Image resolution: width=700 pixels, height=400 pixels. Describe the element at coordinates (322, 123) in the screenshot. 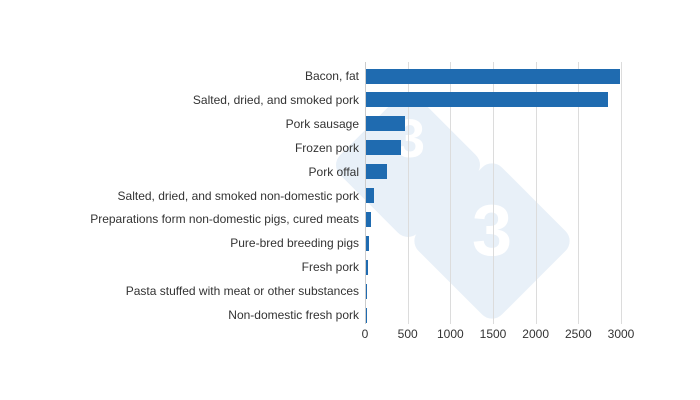

I see `category-label: Pork sausage` at that location.